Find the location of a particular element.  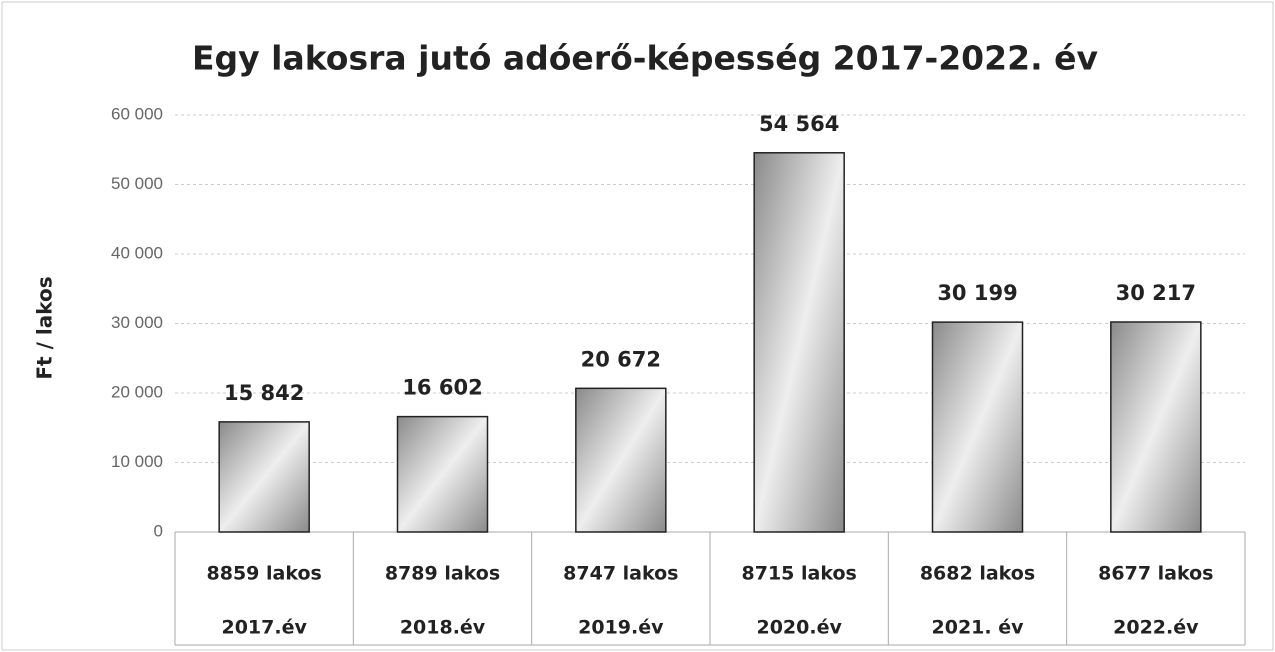

y-tick-label: 60 000 is located at coordinates (137, 113).